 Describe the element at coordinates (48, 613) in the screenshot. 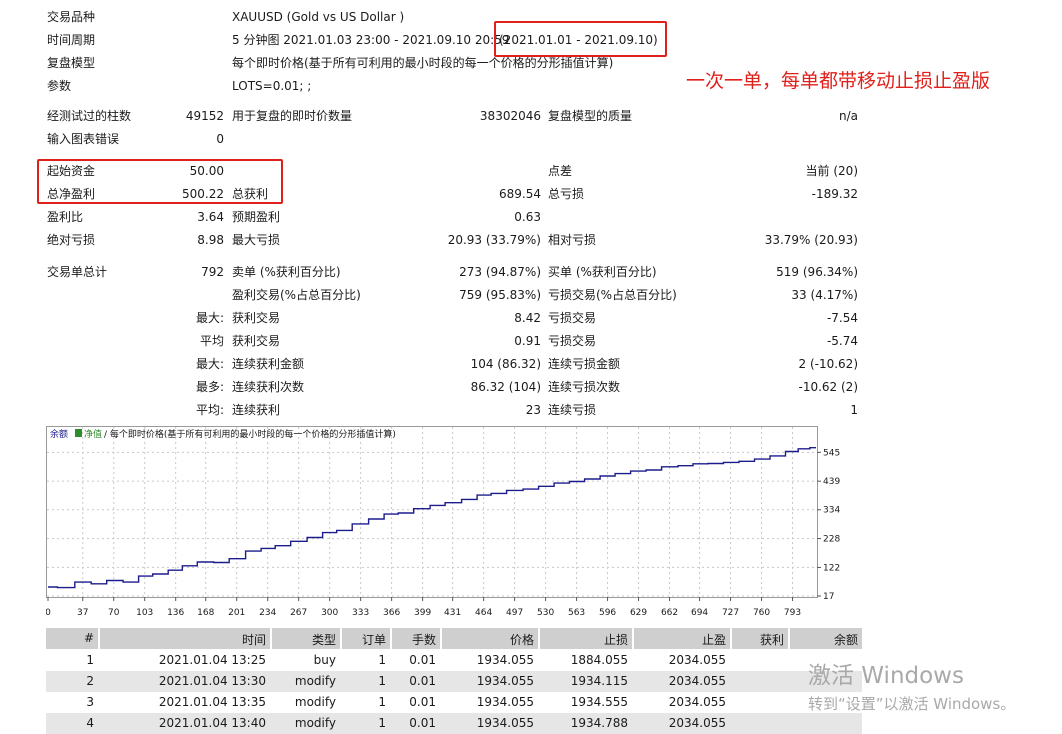

I see `x-tick-label: 0` at that location.